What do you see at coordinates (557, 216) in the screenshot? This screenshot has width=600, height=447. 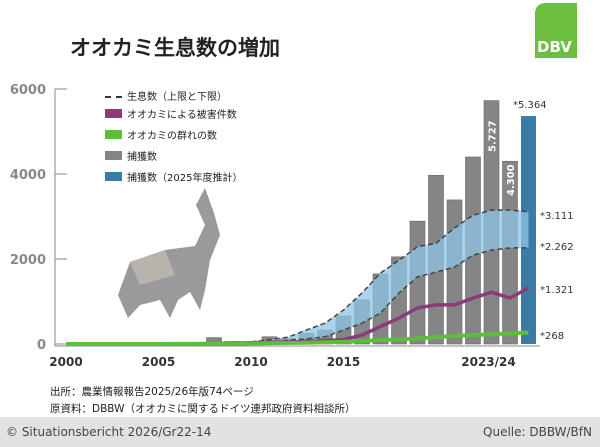 I see `upper-label: *3.111` at bounding box center [557, 216].